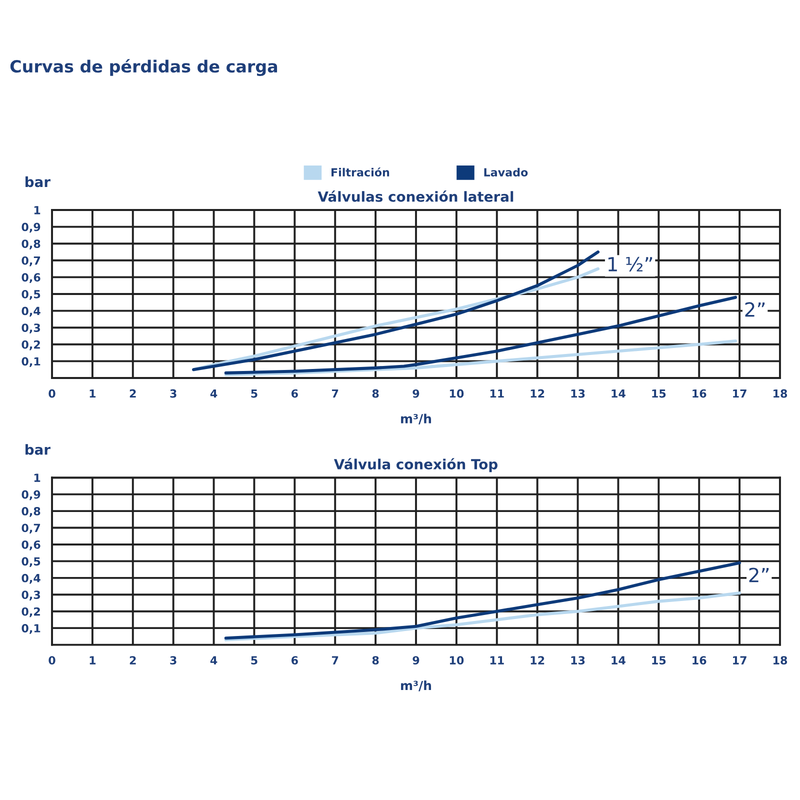 The height and width of the screenshot is (800, 800). Describe the element at coordinates (416, 465) in the screenshot. I see `chart-title: Válvula conexión Top` at that location.